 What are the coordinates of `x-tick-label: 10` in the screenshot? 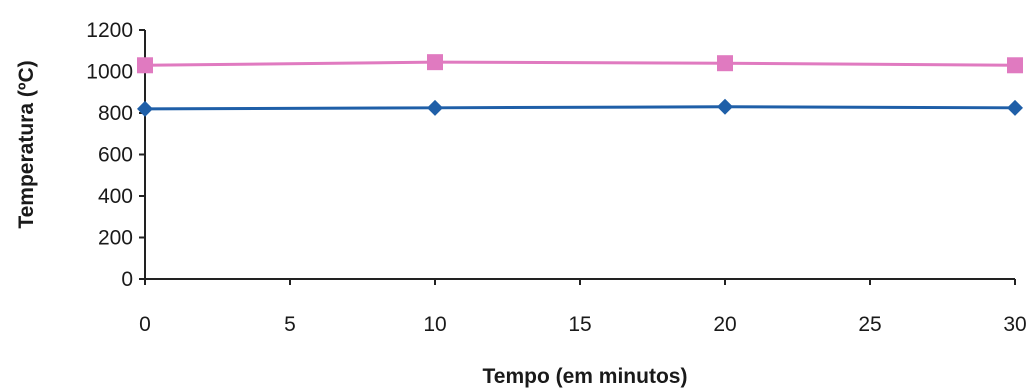 It's located at (434, 324).